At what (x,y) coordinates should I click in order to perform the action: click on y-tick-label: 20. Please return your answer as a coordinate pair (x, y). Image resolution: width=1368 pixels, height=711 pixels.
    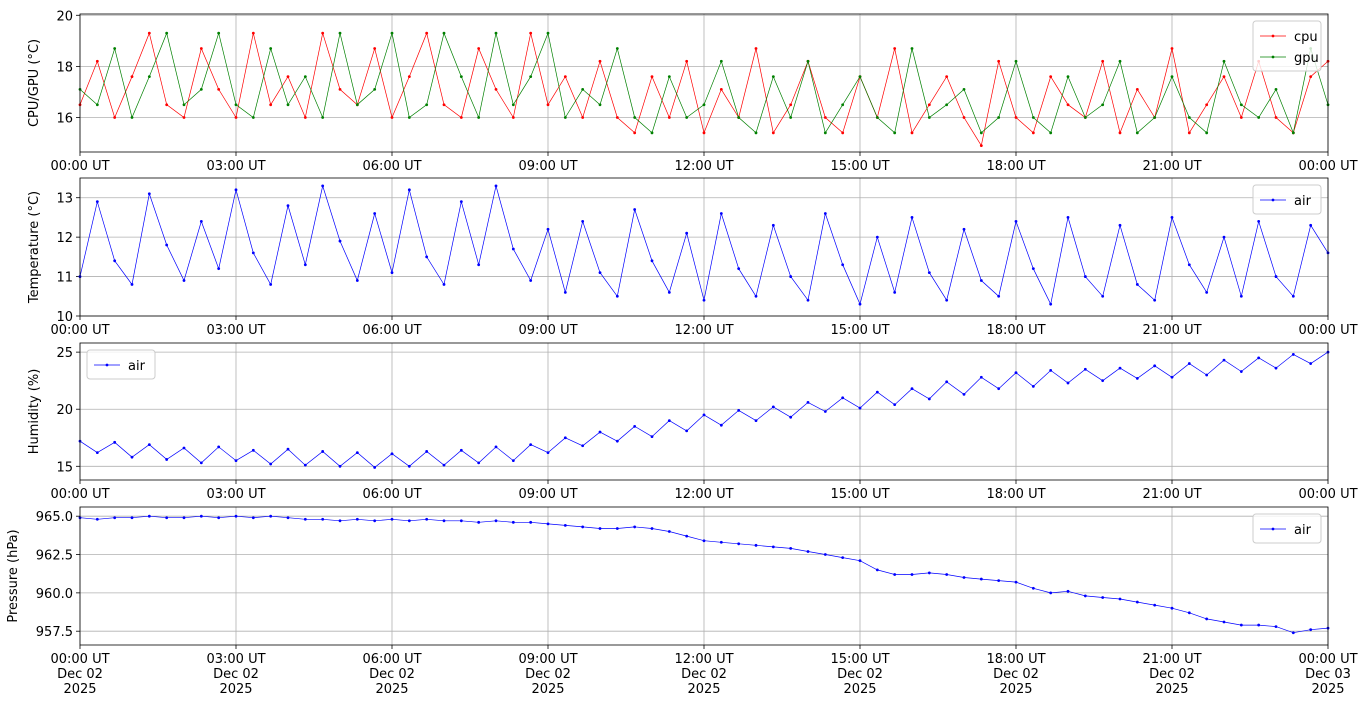
    Looking at the image, I should click on (64, 410).